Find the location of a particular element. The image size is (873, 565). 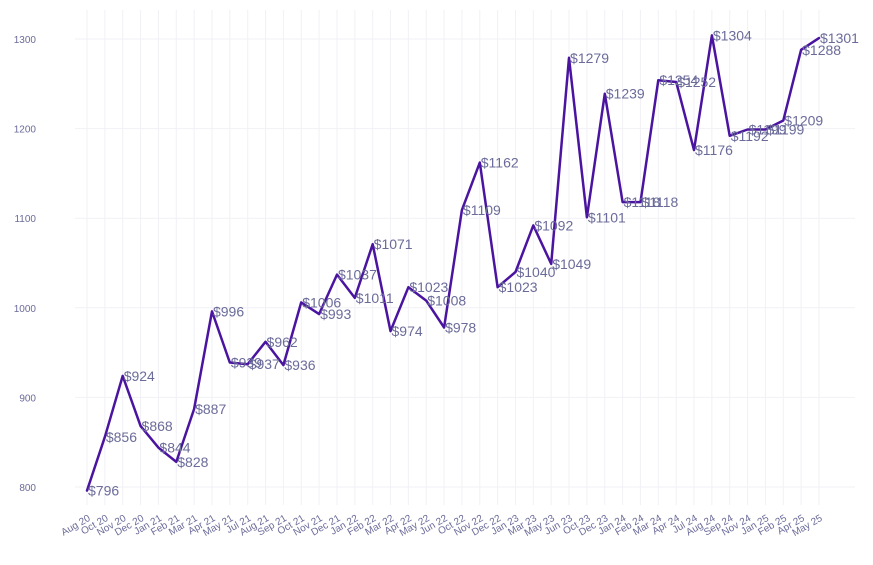

data-label: $1040 is located at coordinates (535, 272).